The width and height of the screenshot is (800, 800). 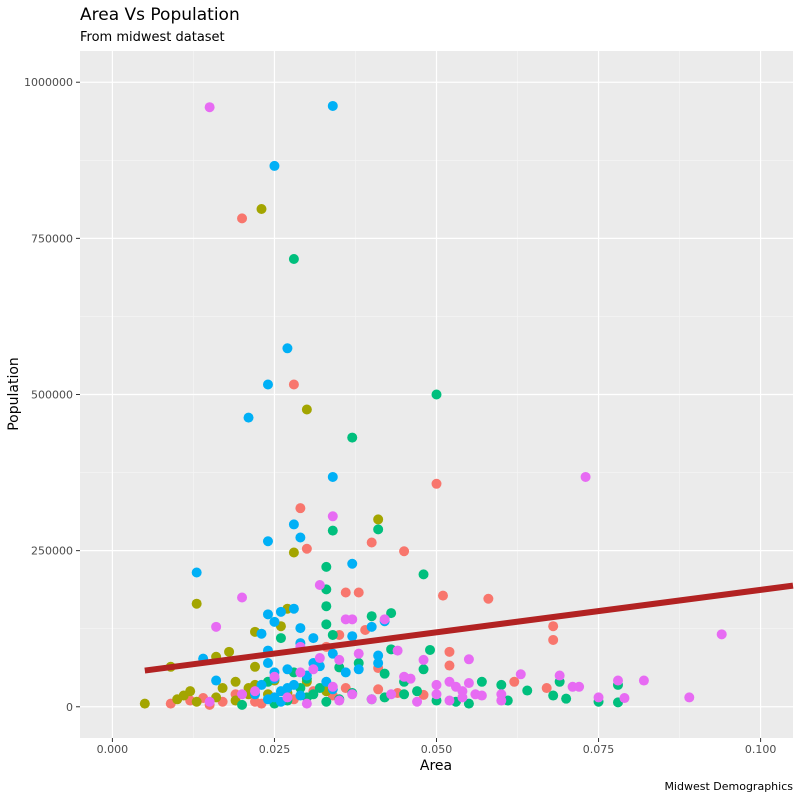 I want to click on y-tick-label: 0, so click(x=69, y=707).